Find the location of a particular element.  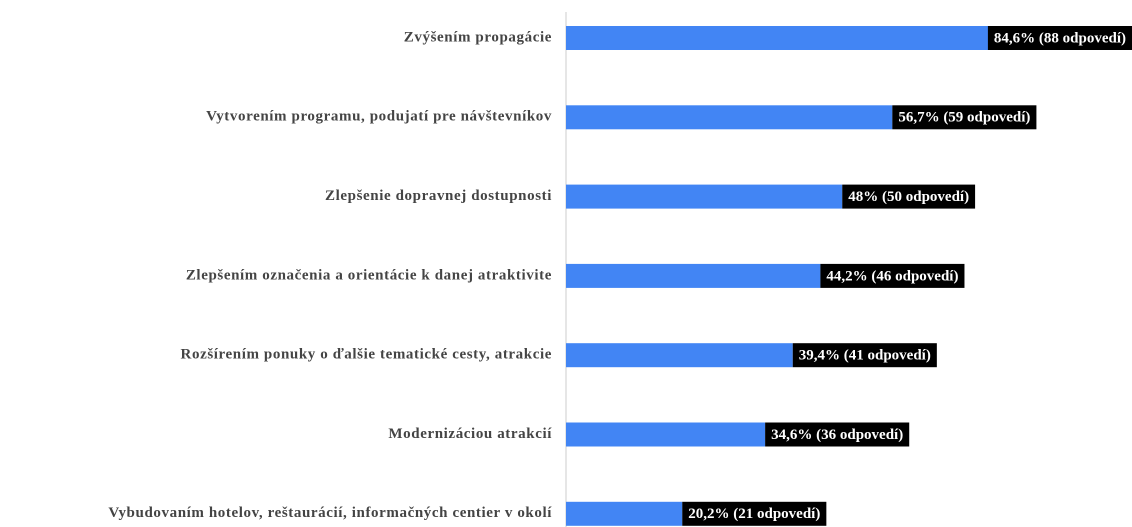

value-label: 48% (50 odpovedí) is located at coordinates (908, 197).